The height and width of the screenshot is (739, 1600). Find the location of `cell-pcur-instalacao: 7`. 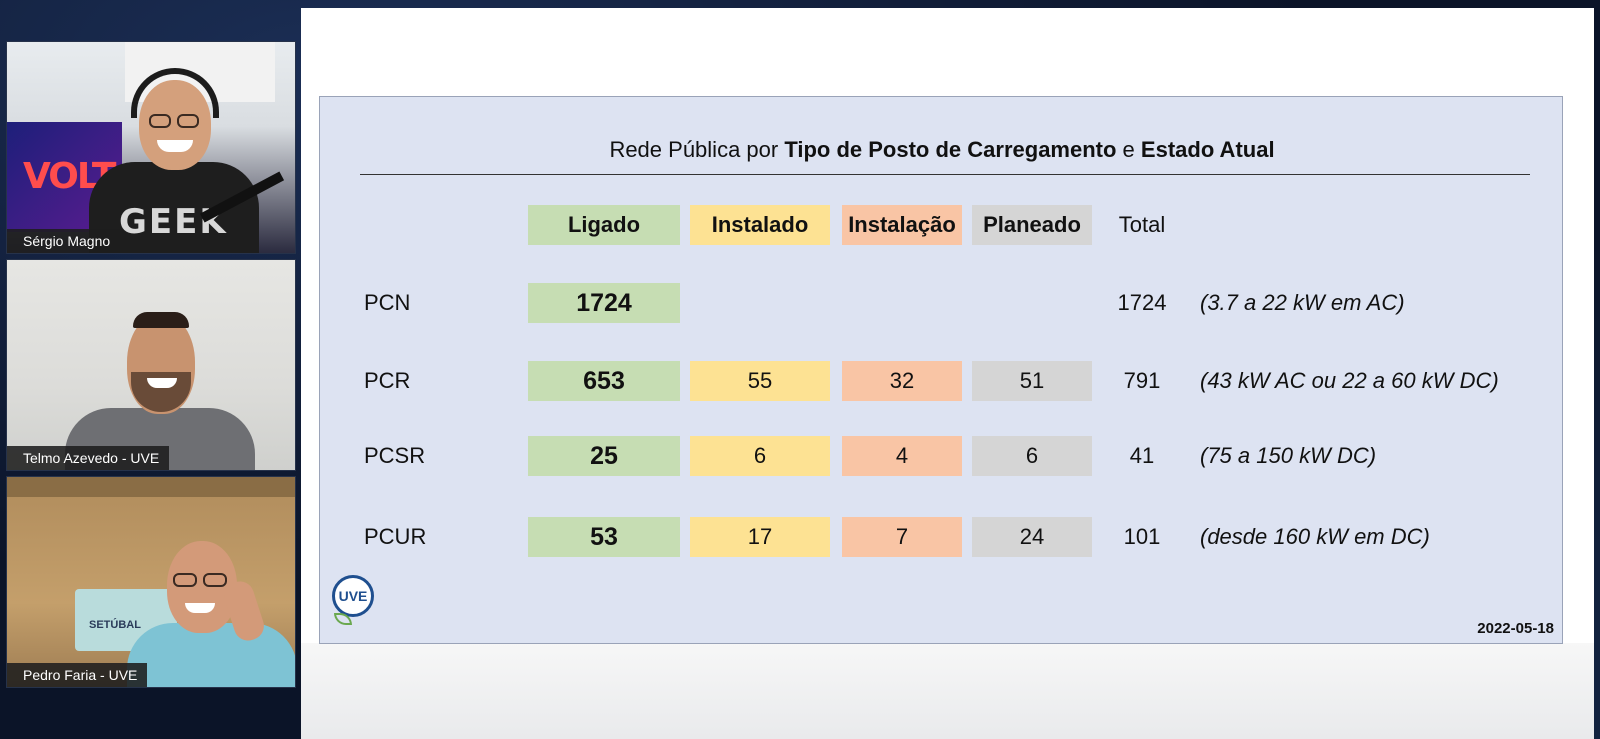

cell-pcur-instalacao: 7 is located at coordinates (902, 537).